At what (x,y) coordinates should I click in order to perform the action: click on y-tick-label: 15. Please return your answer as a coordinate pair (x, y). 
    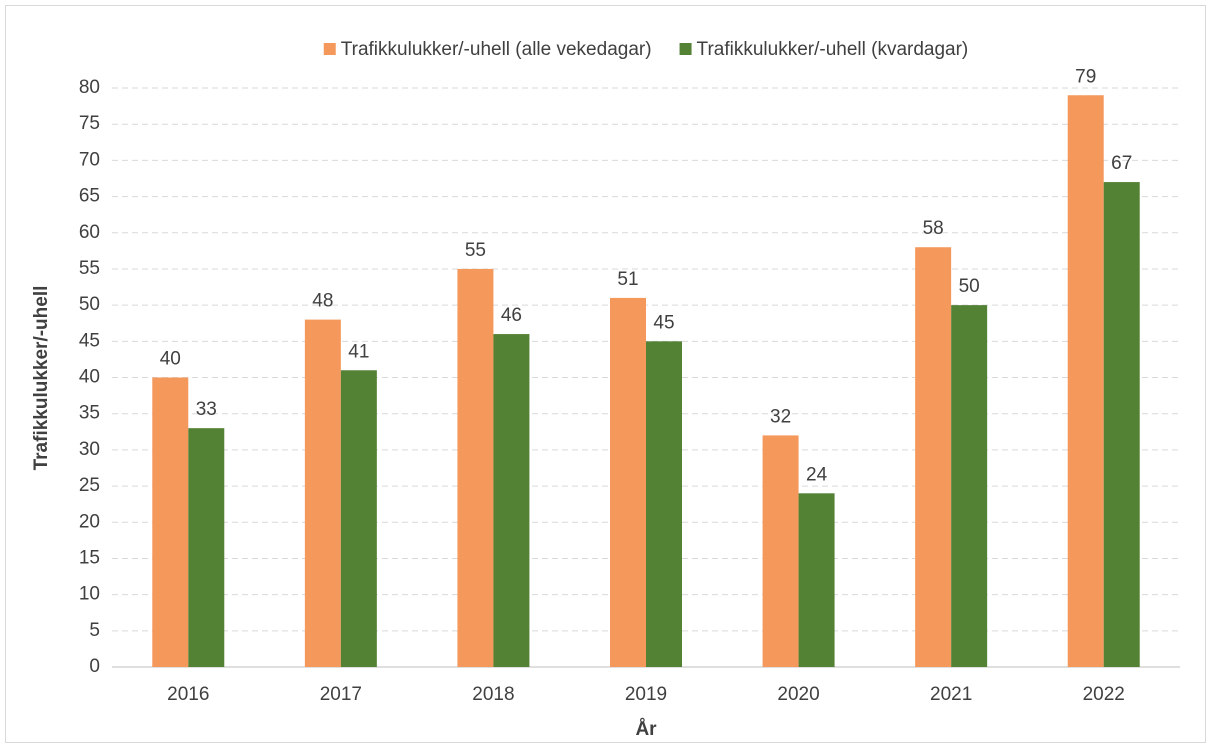
    Looking at the image, I should click on (89, 557).